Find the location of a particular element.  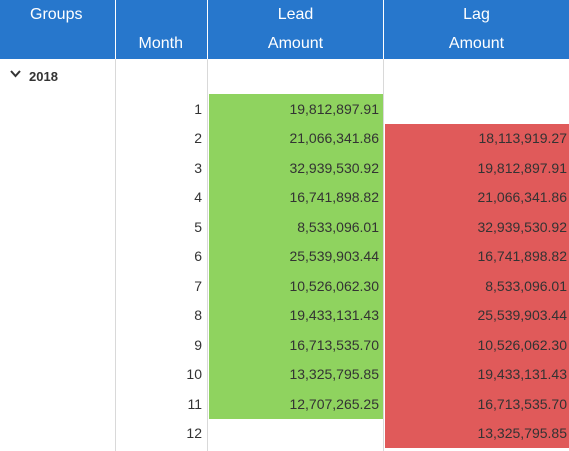

lead-amount-cell: 12,707,265.25 is located at coordinates (296, 404).